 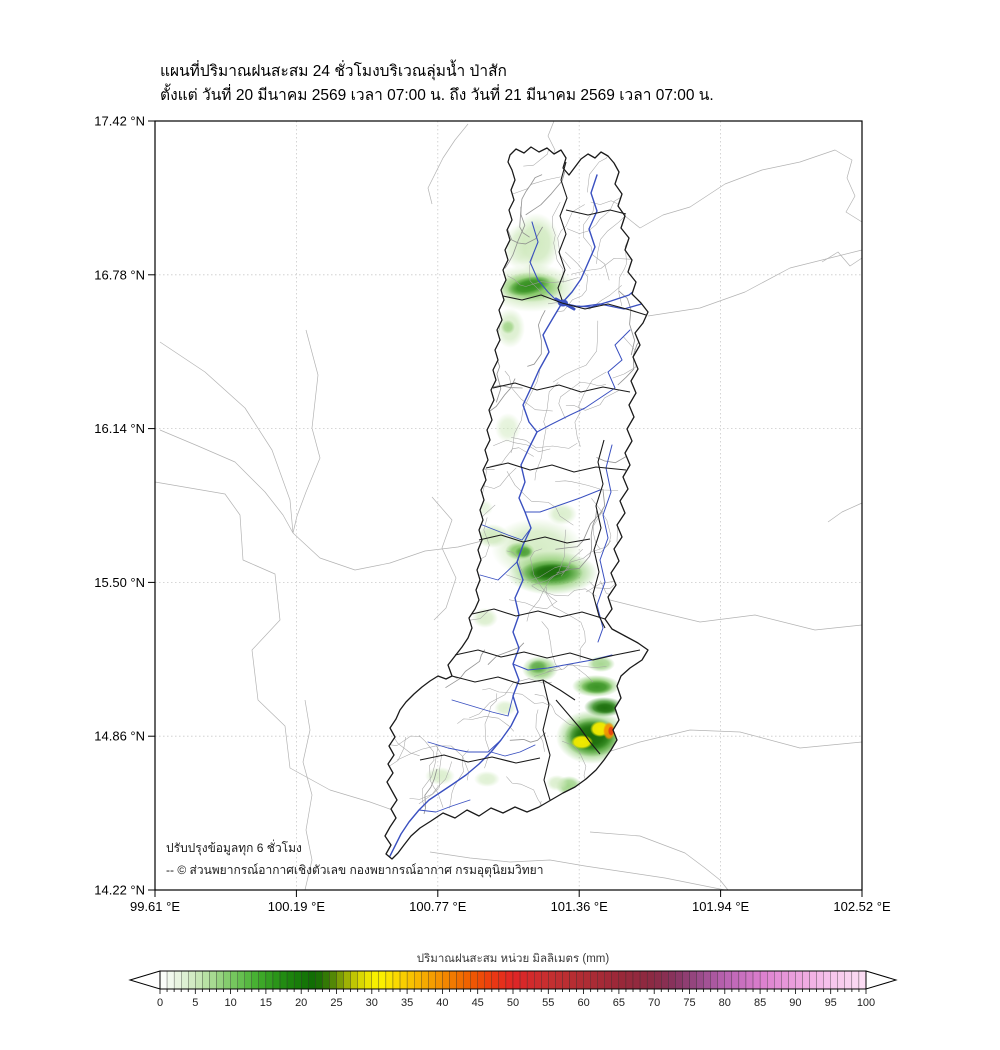 What do you see at coordinates (372, 1003) in the screenshot?
I see `colorbar-tick-label: 30` at bounding box center [372, 1003].